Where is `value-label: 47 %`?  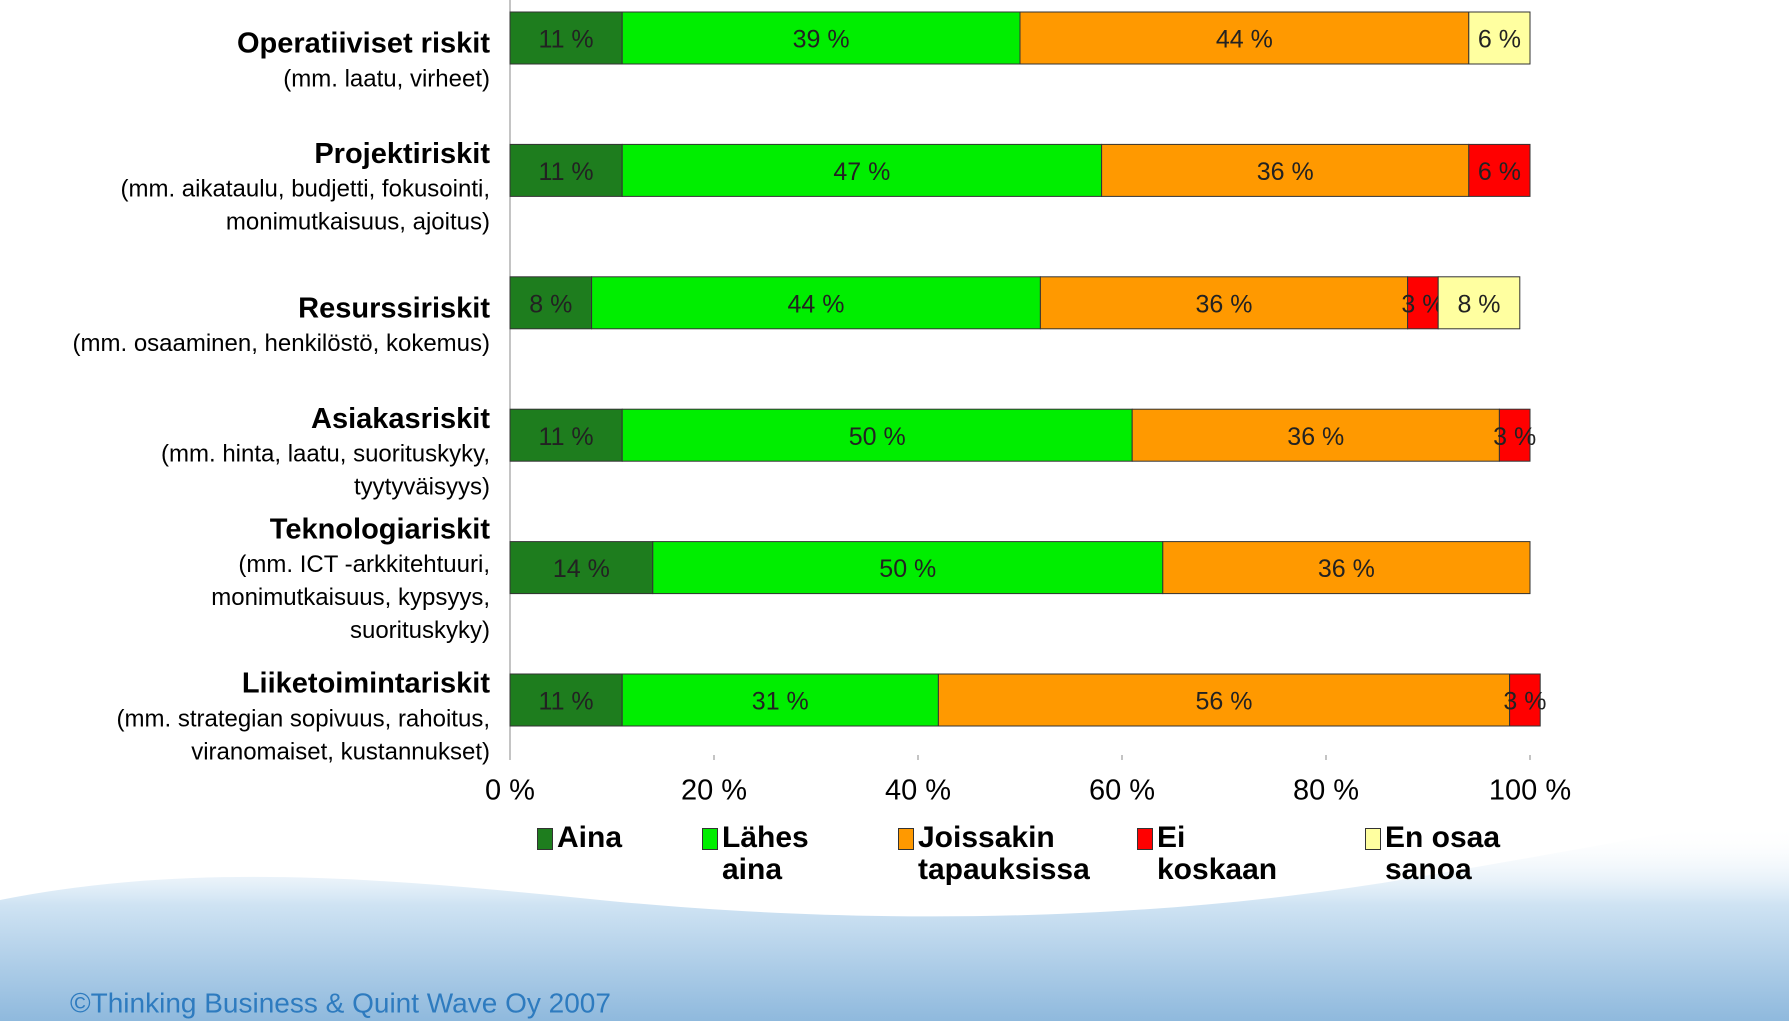 value-label: 47 % is located at coordinates (861, 172).